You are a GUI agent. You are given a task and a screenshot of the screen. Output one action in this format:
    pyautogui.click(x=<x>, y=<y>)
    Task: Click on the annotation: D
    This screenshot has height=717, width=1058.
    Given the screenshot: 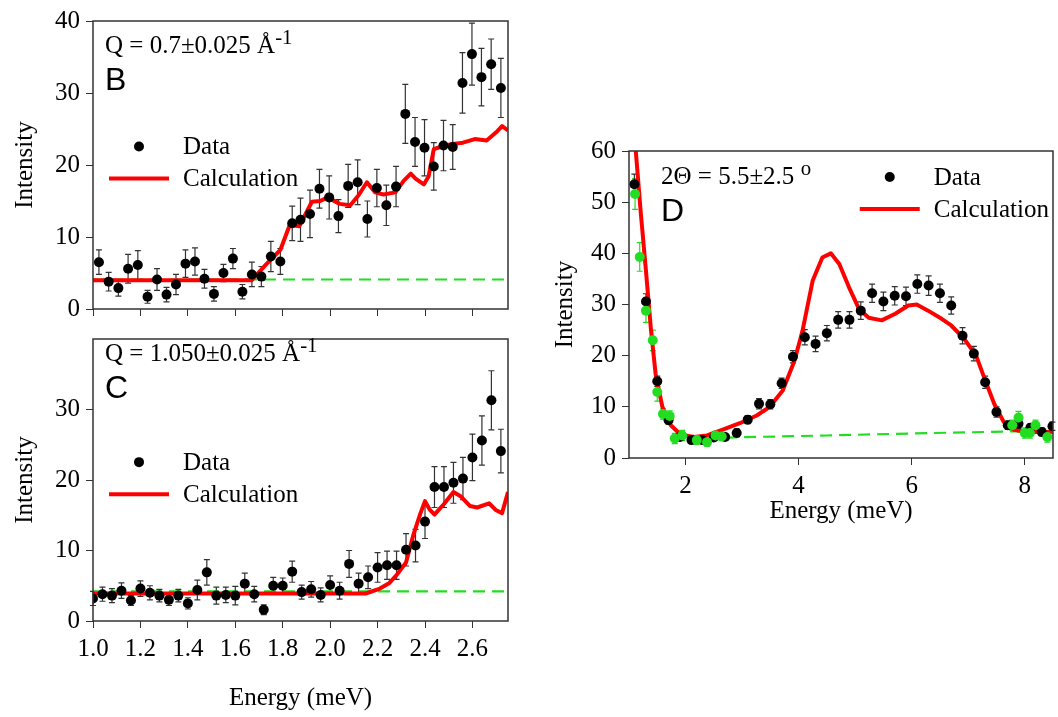 What is the action you would take?
    pyautogui.click(x=673, y=210)
    